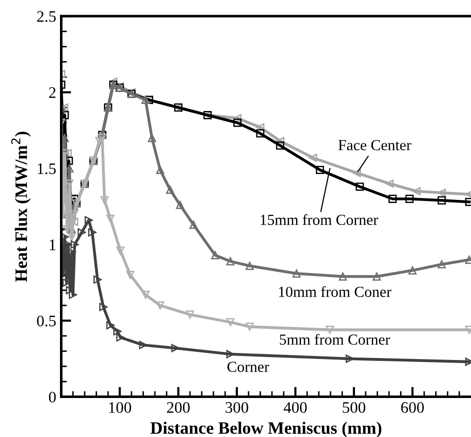 The width and height of the screenshot is (471, 437). Describe the element at coordinates (266, 429) in the screenshot. I see `x-axis-title: Distance Below Meniscus (mm)` at that location.